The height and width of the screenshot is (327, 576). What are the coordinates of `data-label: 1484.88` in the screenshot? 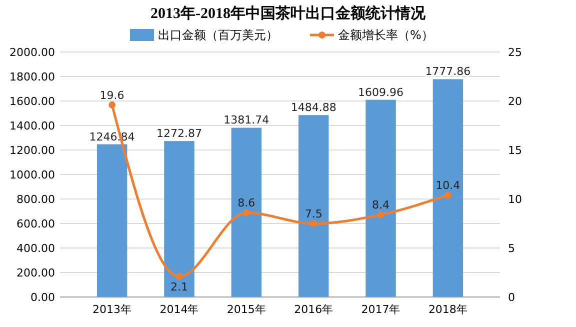 It's located at (313, 107).